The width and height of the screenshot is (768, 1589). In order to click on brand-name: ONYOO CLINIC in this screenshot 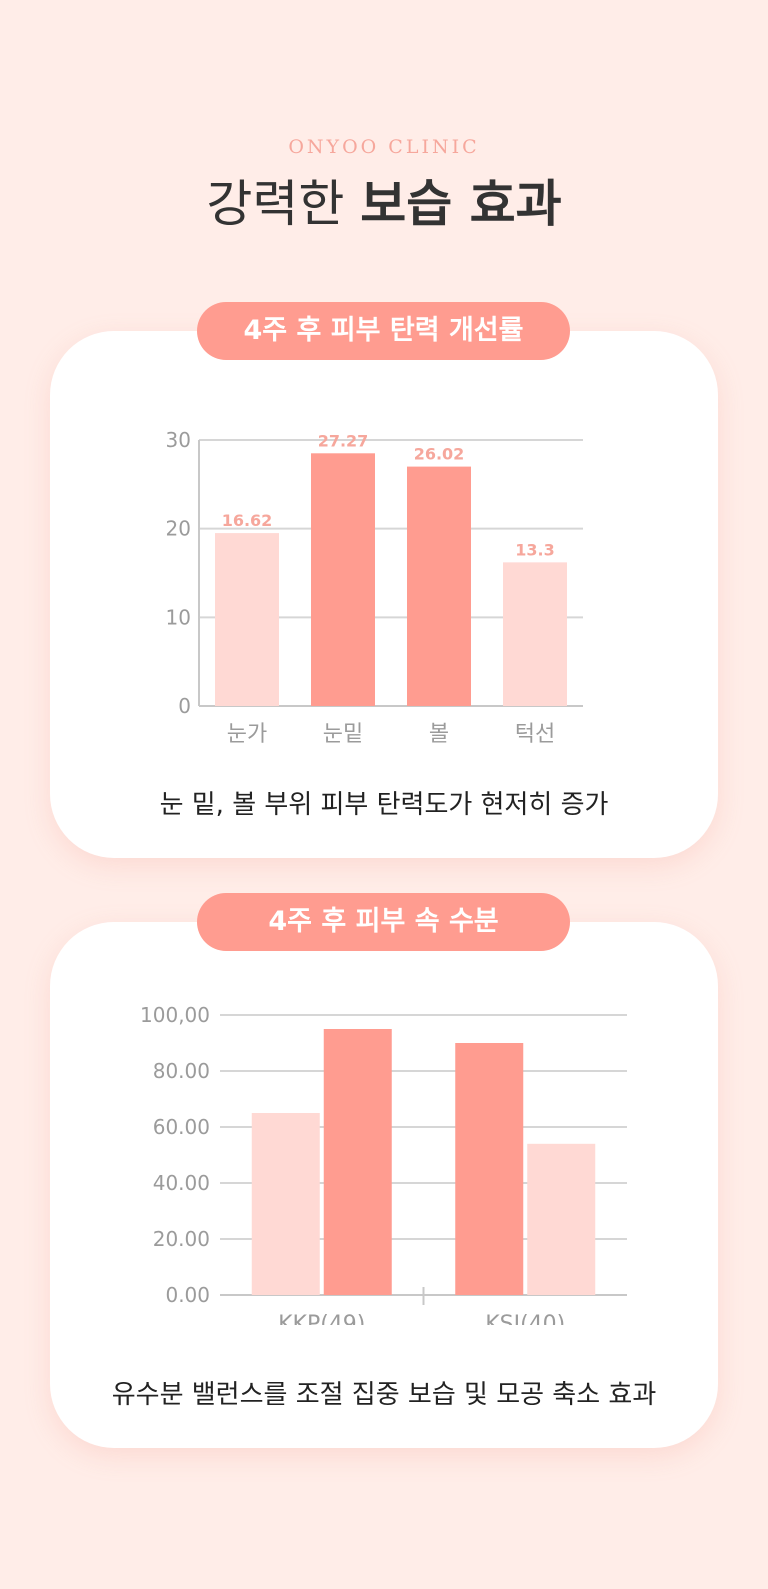, I will do `click(384, 147)`.